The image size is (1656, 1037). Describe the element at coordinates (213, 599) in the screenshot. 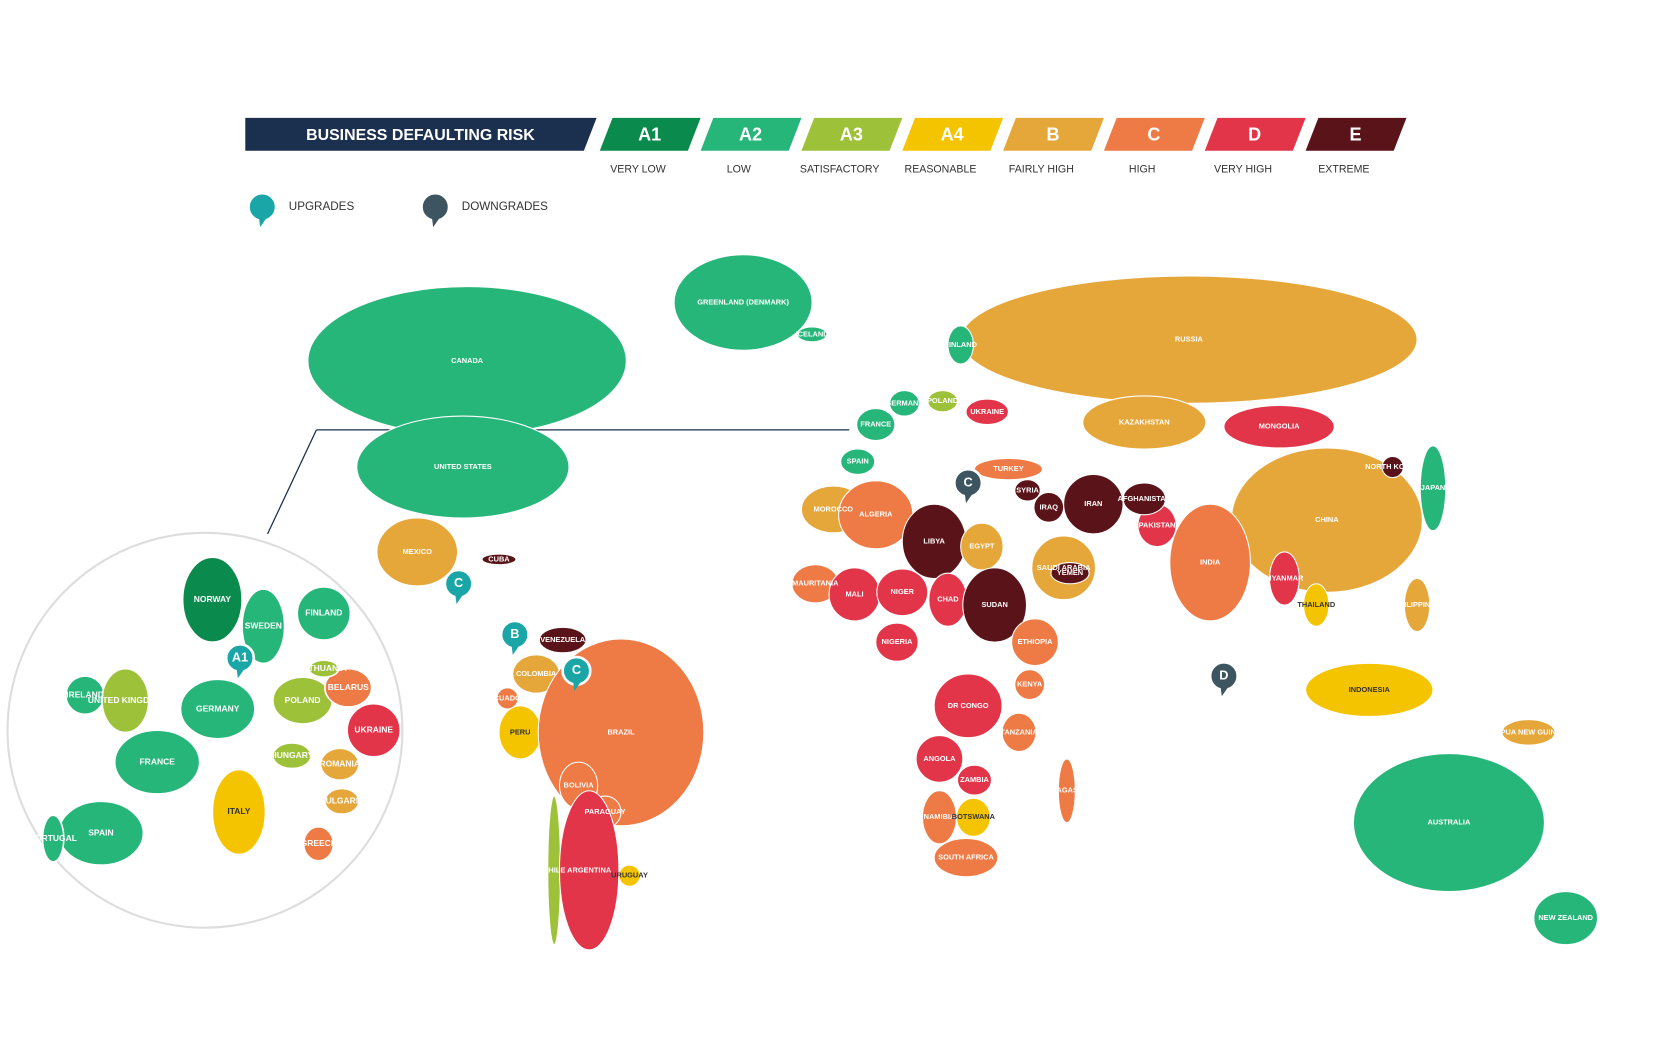

I see `country-label: NORWAY` at that location.